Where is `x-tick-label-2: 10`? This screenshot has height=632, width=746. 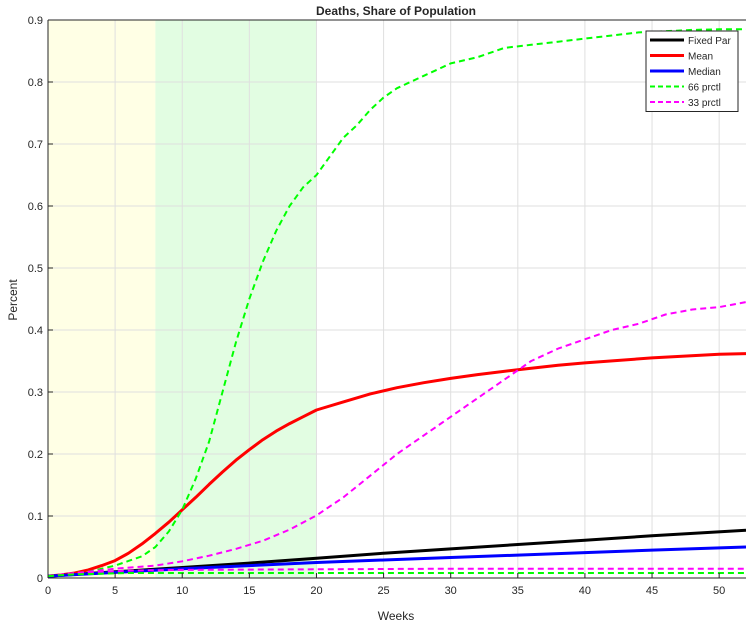 x-tick-label-2: 10 is located at coordinates (182, 591).